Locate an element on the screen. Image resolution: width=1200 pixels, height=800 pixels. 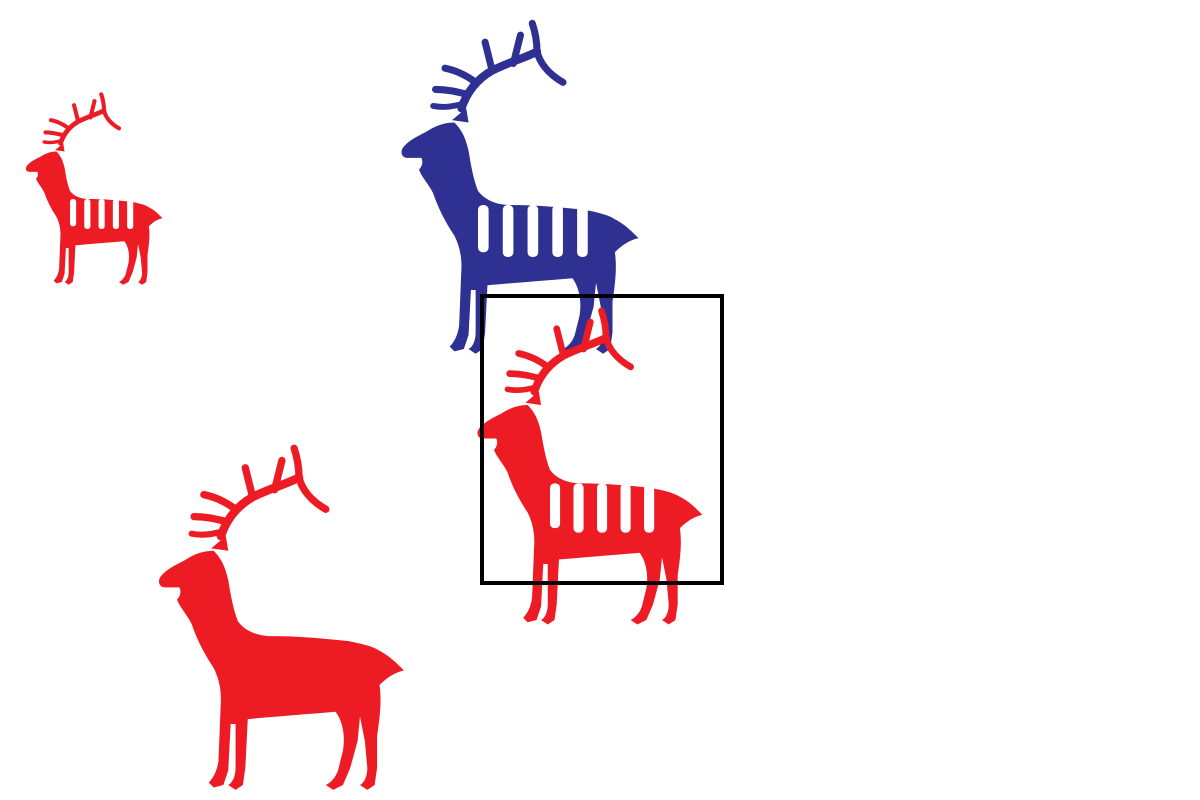
elk-selected-red-striped-silhouette is located at coordinates (589, 468).